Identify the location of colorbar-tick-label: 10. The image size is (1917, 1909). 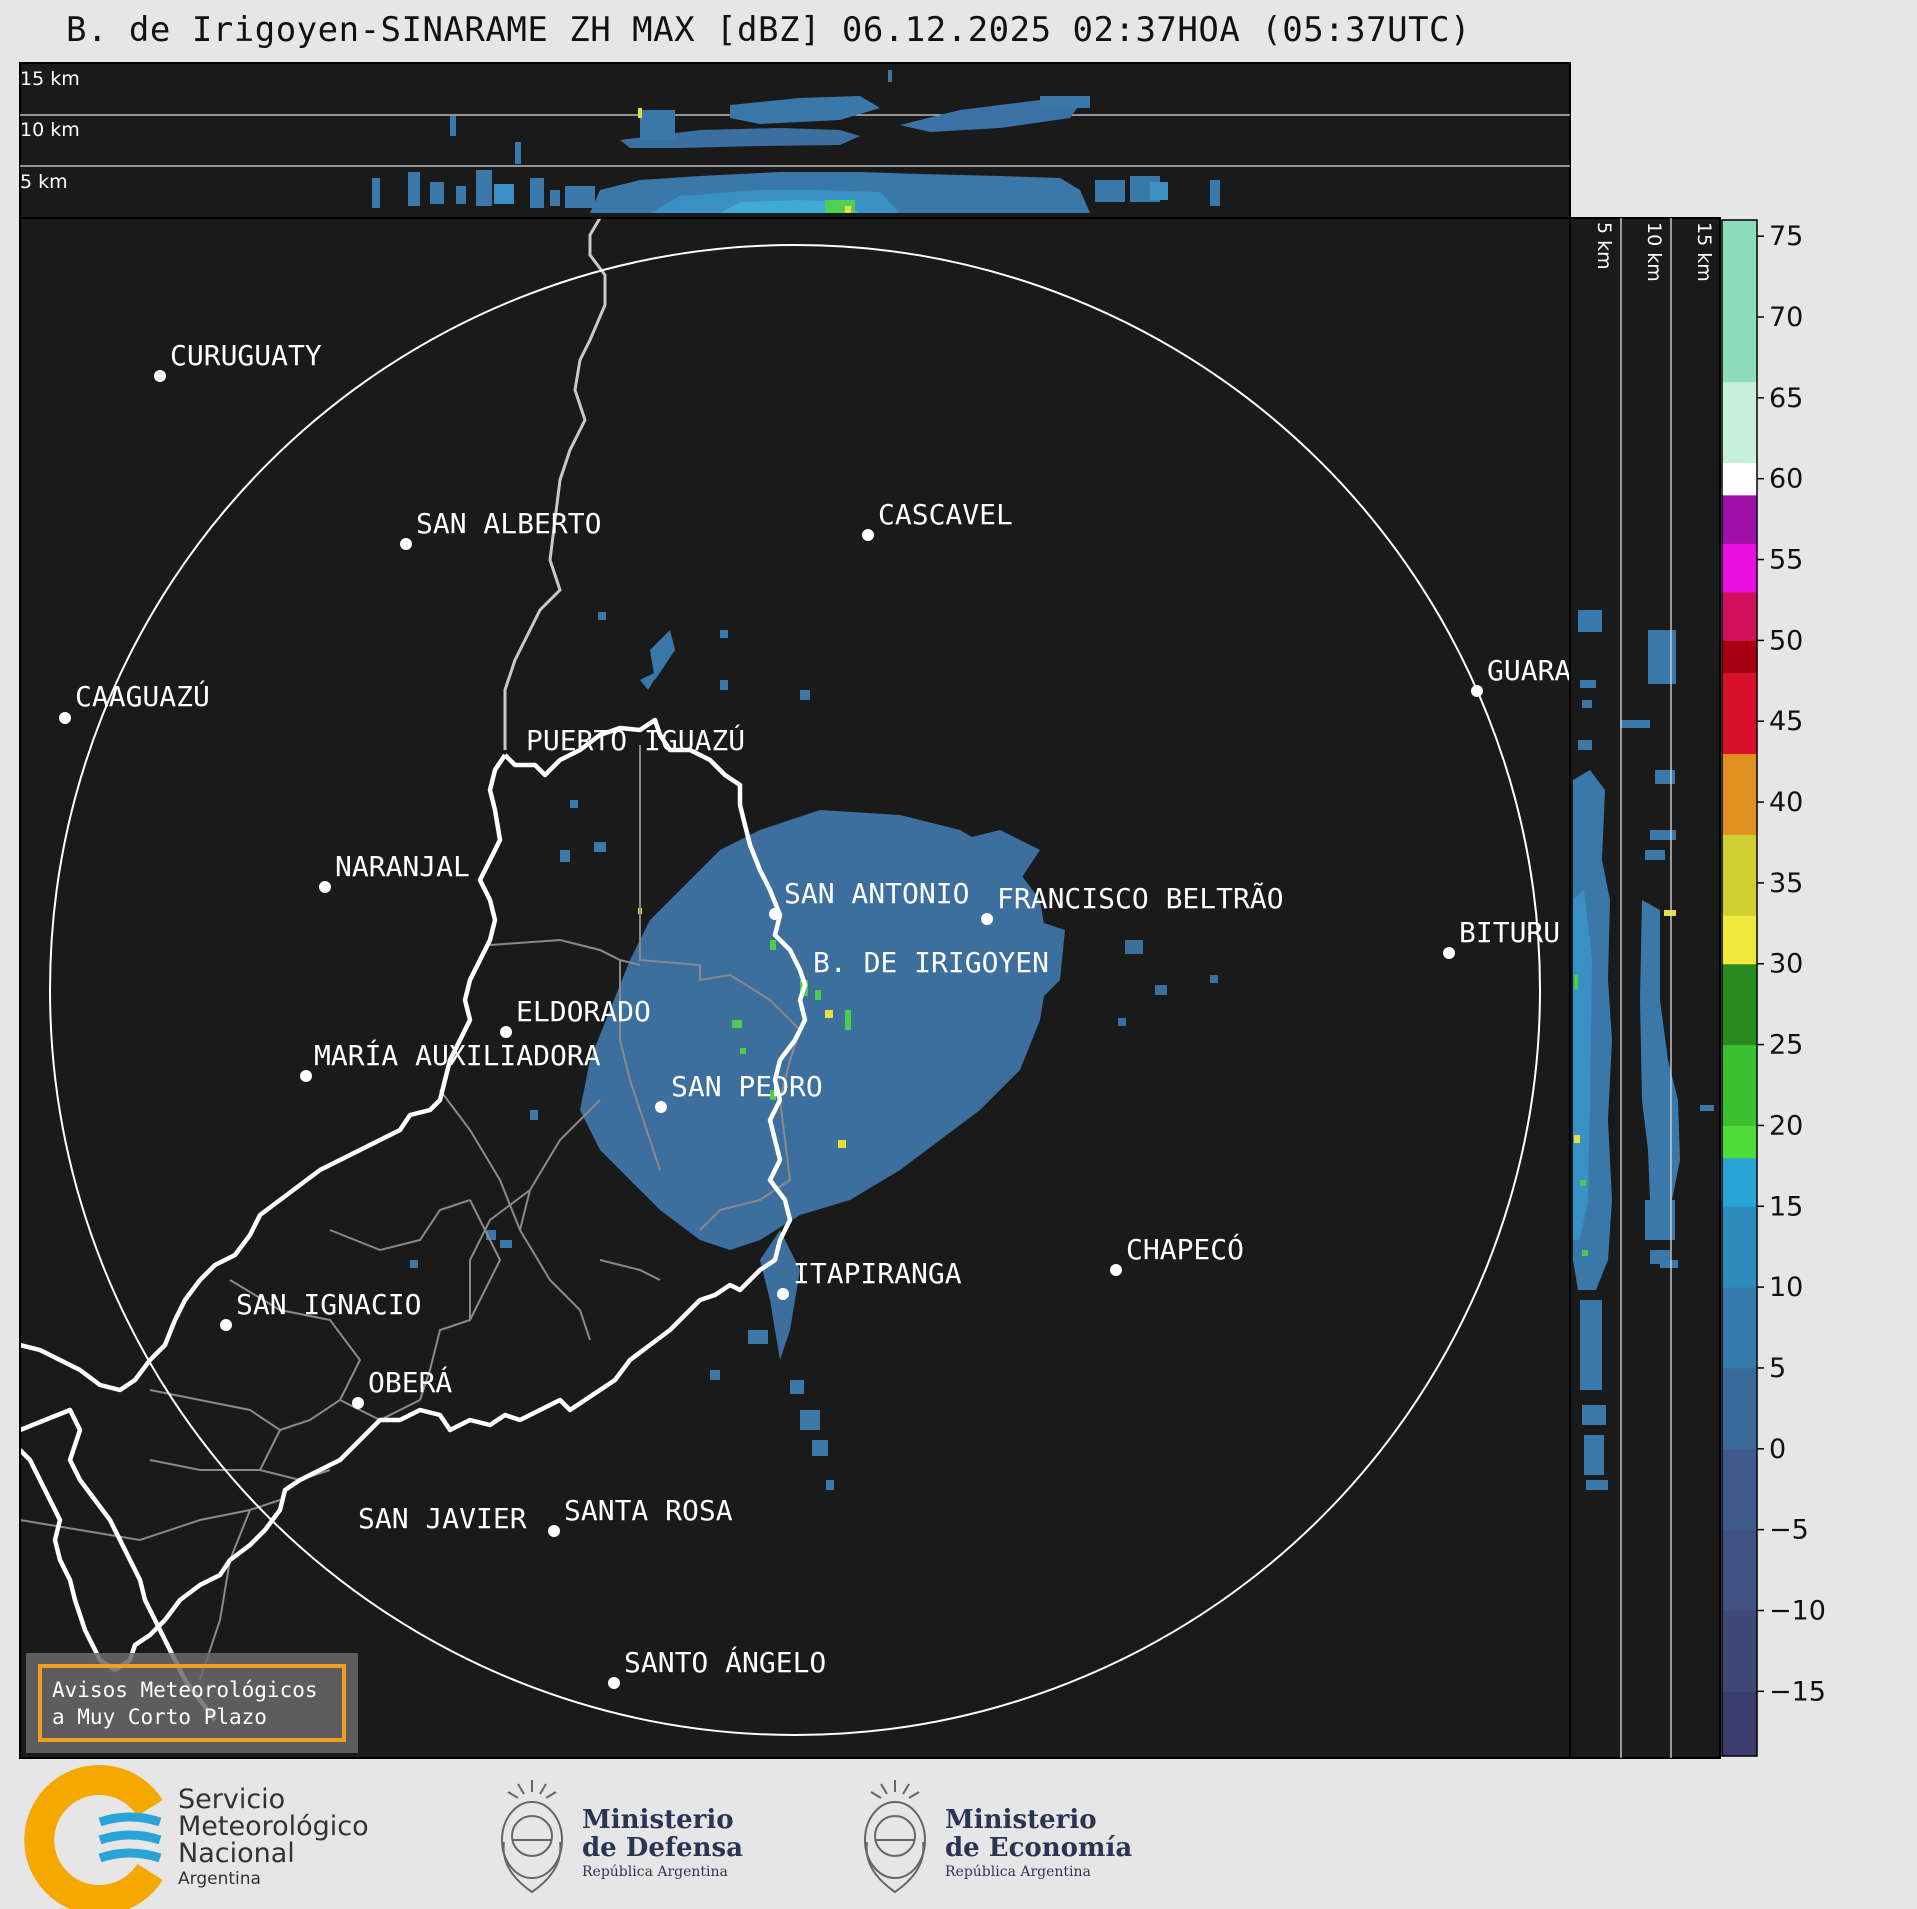
(1786, 1287).